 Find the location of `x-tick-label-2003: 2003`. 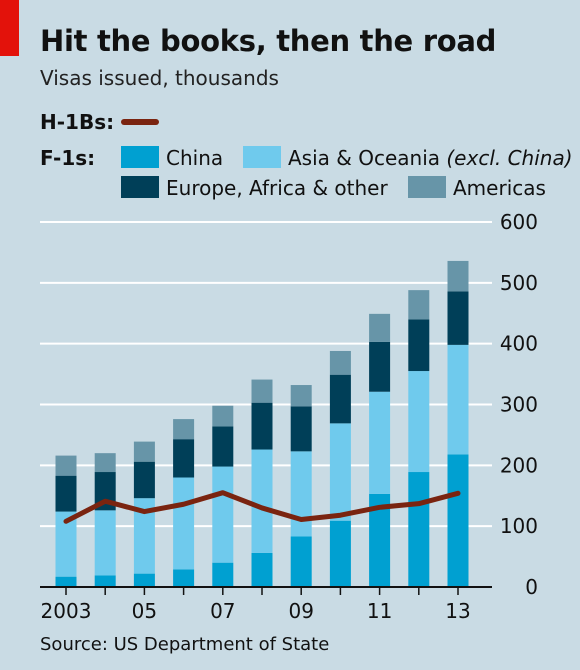

x-tick-label-2003: 2003 is located at coordinates (66, 611).